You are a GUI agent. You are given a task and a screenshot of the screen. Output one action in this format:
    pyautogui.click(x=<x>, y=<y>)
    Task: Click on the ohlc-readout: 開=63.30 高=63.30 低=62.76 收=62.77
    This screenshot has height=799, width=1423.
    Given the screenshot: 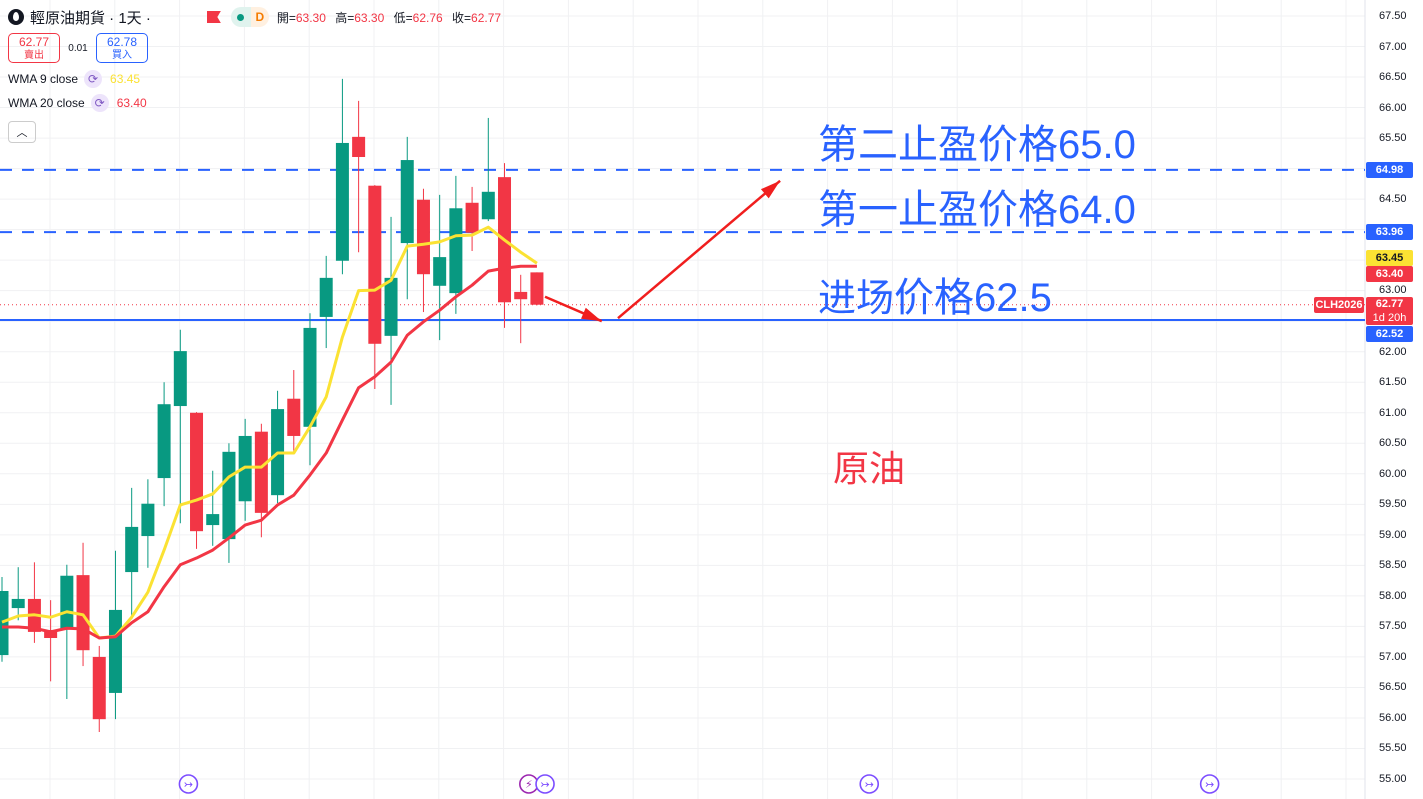 What is the action you would take?
    pyautogui.click(x=389, y=17)
    